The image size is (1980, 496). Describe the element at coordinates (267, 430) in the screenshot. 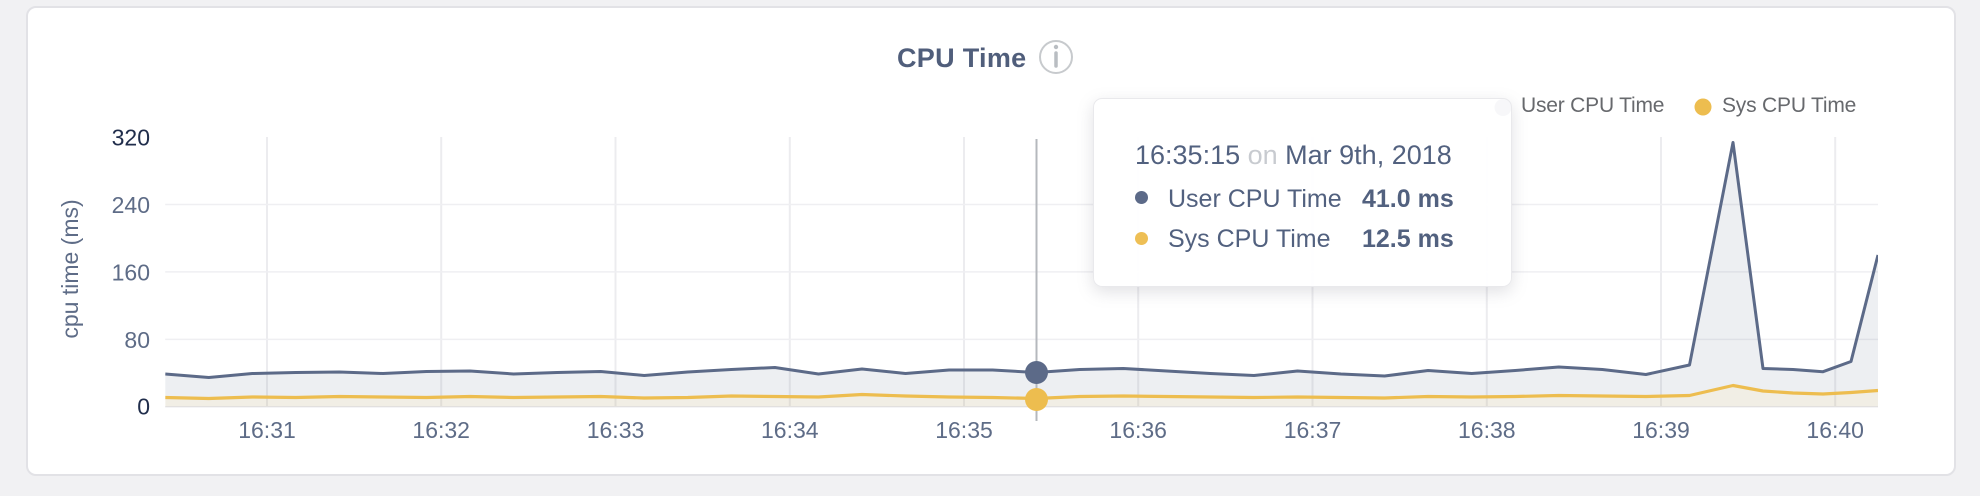

I see `svg-text: 16:31` at that location.